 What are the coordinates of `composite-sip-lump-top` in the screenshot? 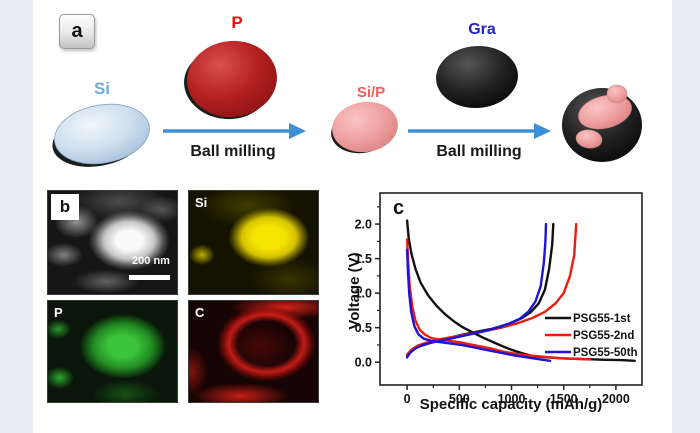 It's located at (617, 94).